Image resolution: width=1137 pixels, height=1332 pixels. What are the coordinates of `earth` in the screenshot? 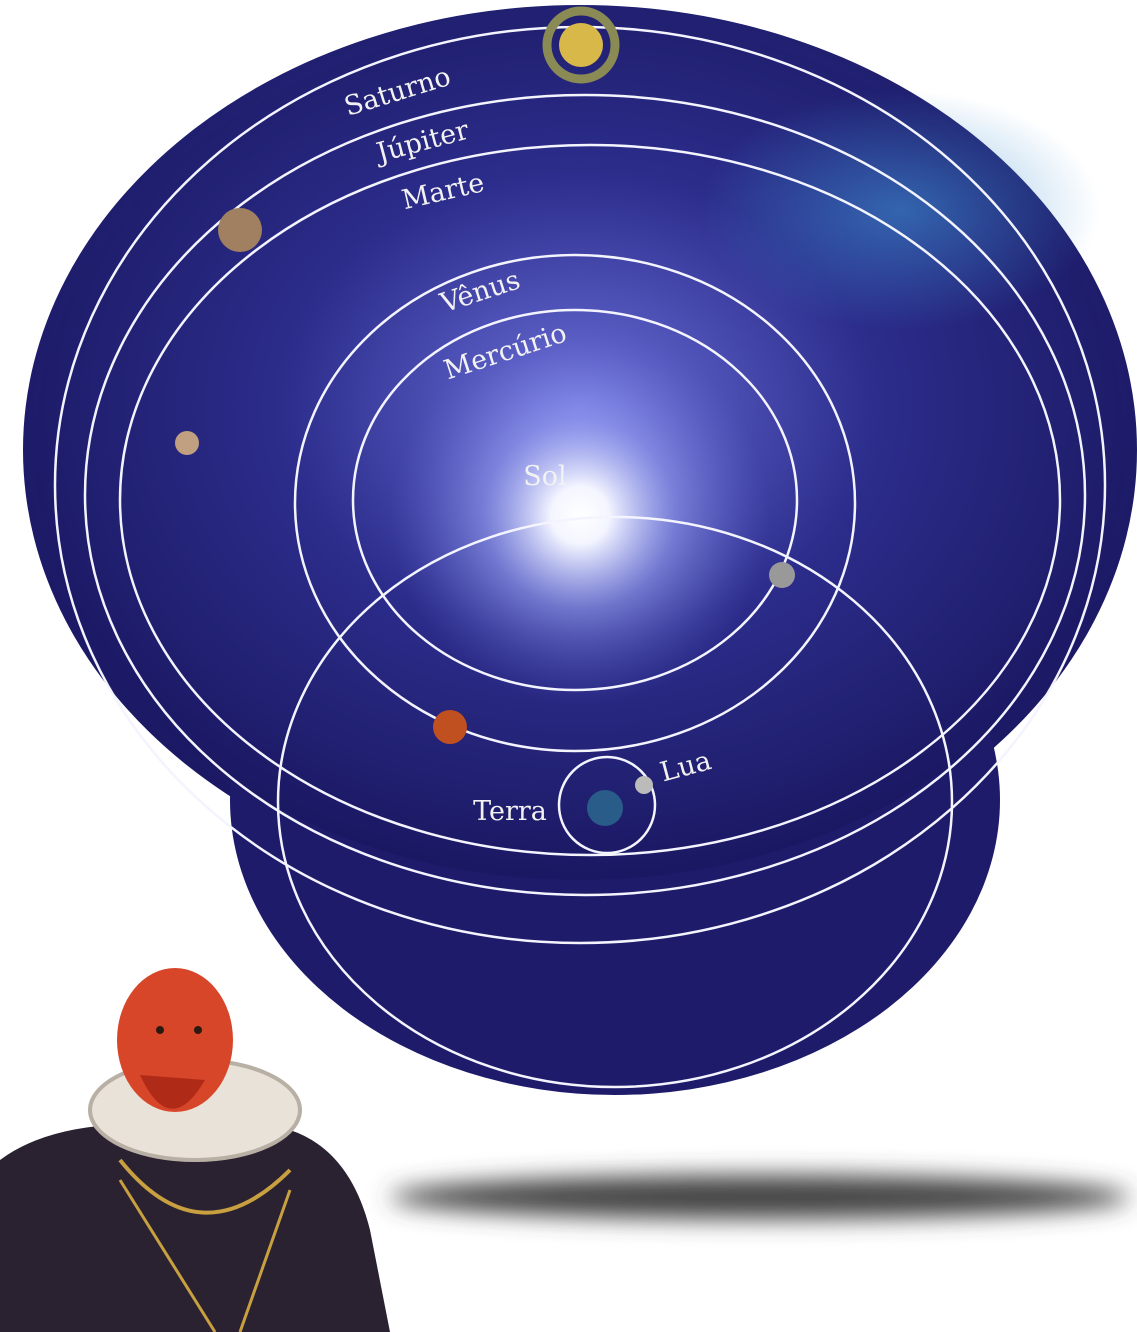 It's located at (605, 808).